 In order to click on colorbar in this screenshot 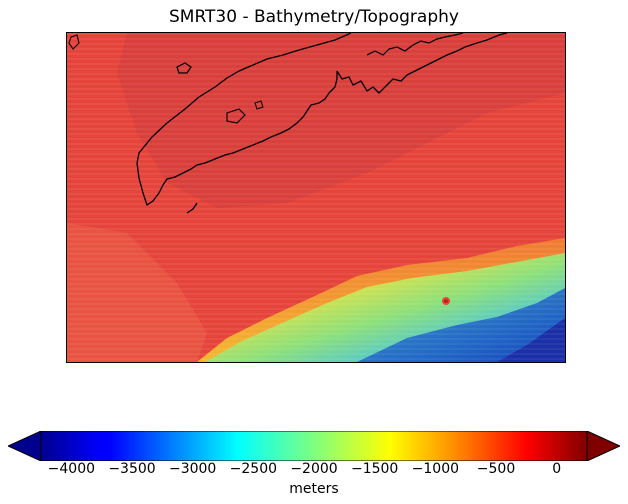, I will do `click(314, 446)`.